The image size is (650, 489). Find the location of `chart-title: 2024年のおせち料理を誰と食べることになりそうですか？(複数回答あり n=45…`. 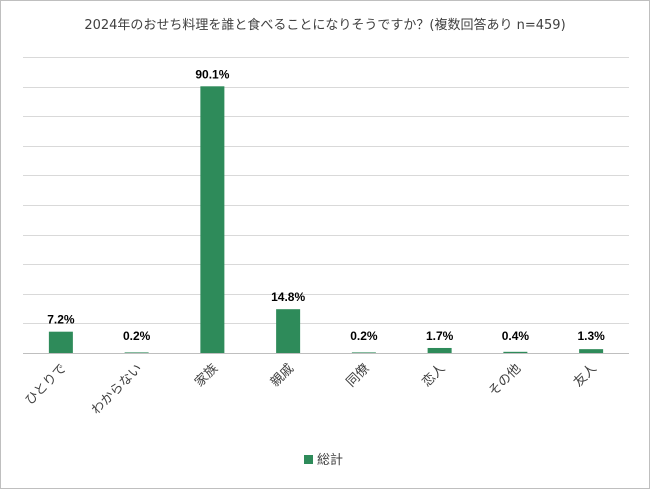

chart-title: 2024年のおせち料理を誰と食べることになりそうですか？(複数回答あり n=45… is located at coordinates (324, 25).